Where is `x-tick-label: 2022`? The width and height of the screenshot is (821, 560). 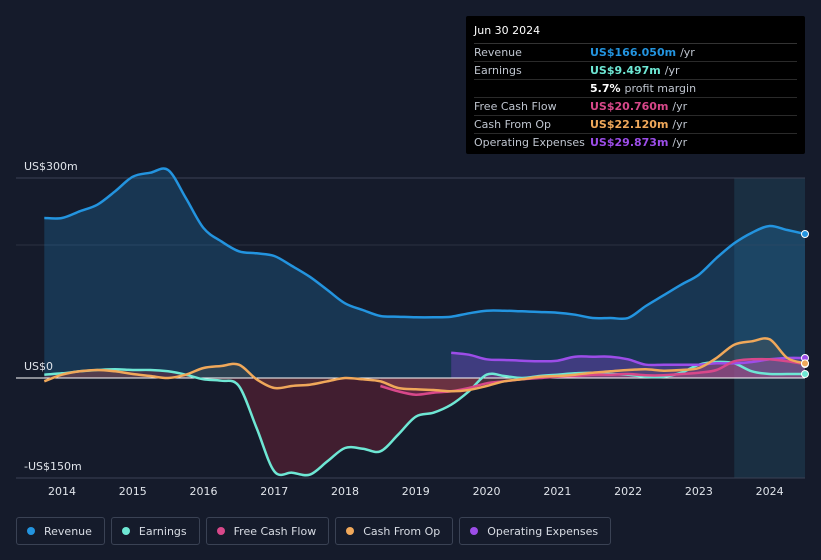 x-tick-label: 2022 is located at coordinates (628, 491).